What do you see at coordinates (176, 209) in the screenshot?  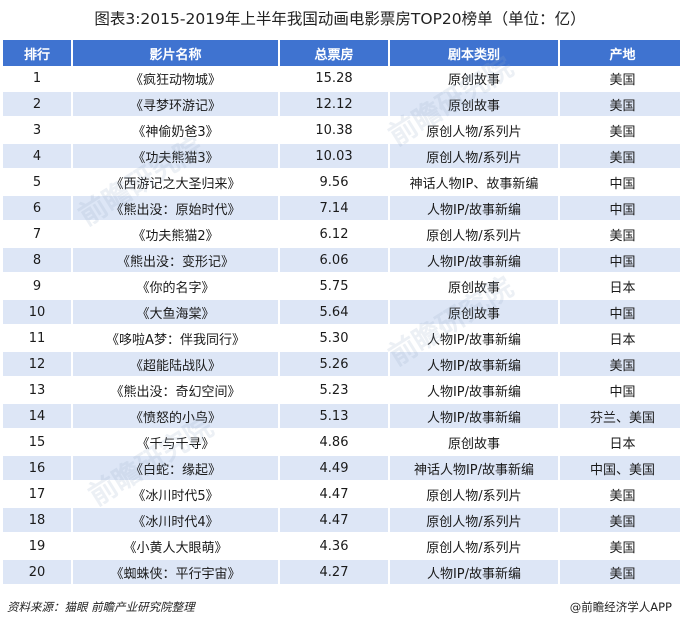 I see `cell-film-name: 《熊出没：原始时代》` at bounding box center [176, 209].